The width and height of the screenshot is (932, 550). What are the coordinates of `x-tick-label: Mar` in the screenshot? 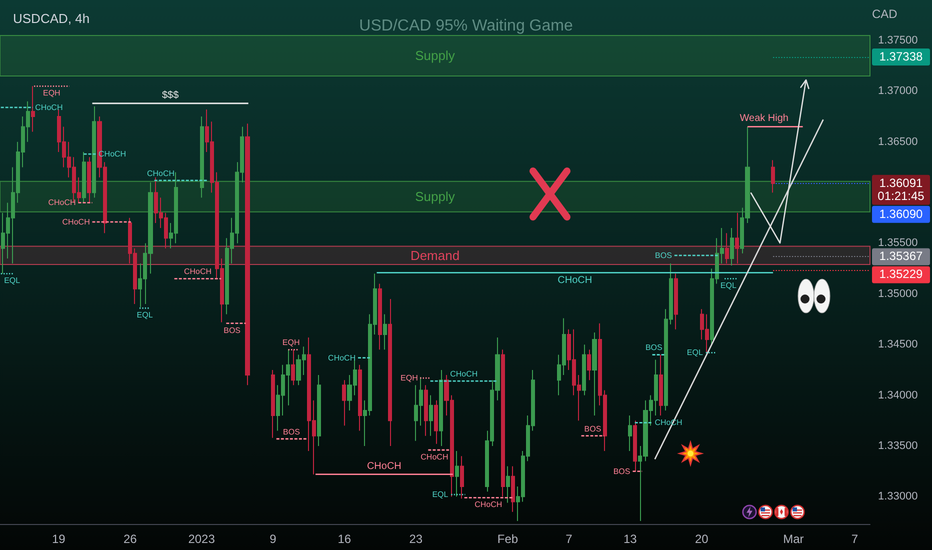 It's located at (793, 539).